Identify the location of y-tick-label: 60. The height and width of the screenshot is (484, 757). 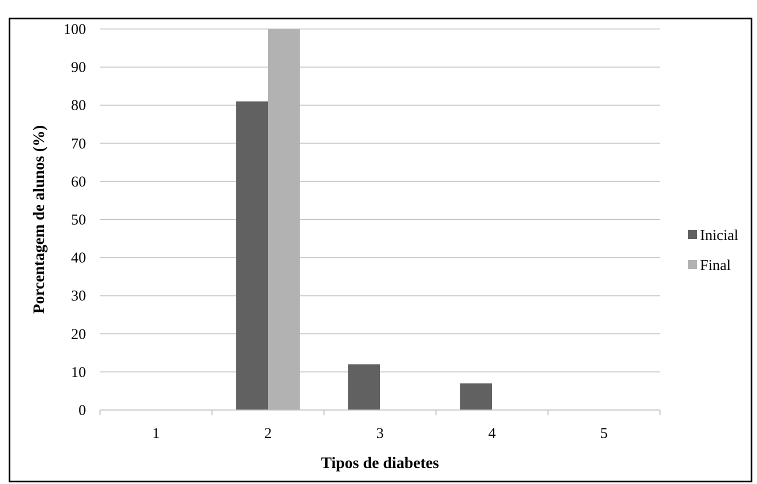
(78, 182).